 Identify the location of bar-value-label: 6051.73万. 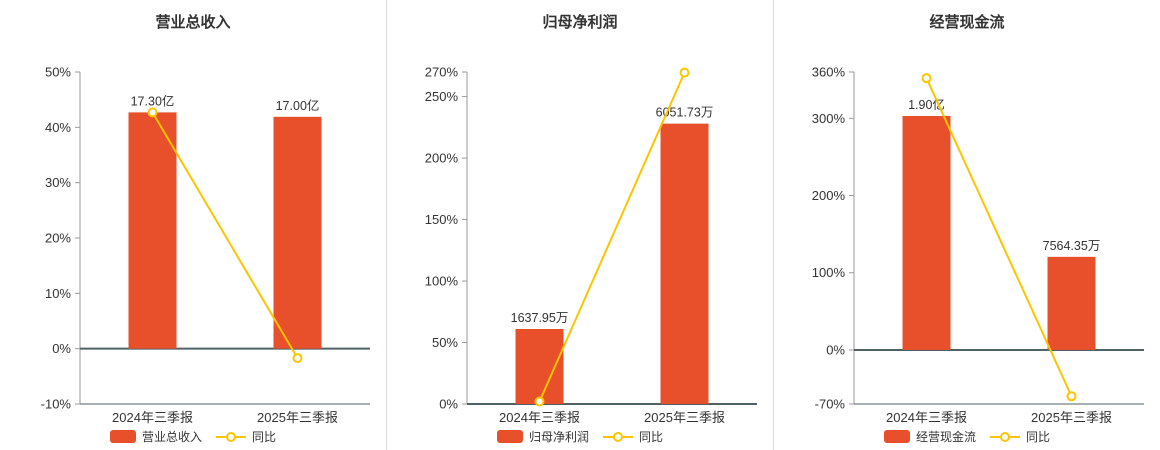
(685, 113).